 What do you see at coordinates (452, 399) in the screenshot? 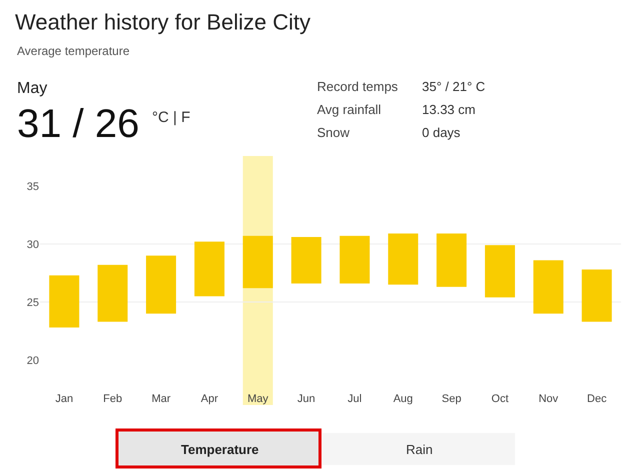
I see `x-tick-label: Sep` at bounding box center [452, 399].